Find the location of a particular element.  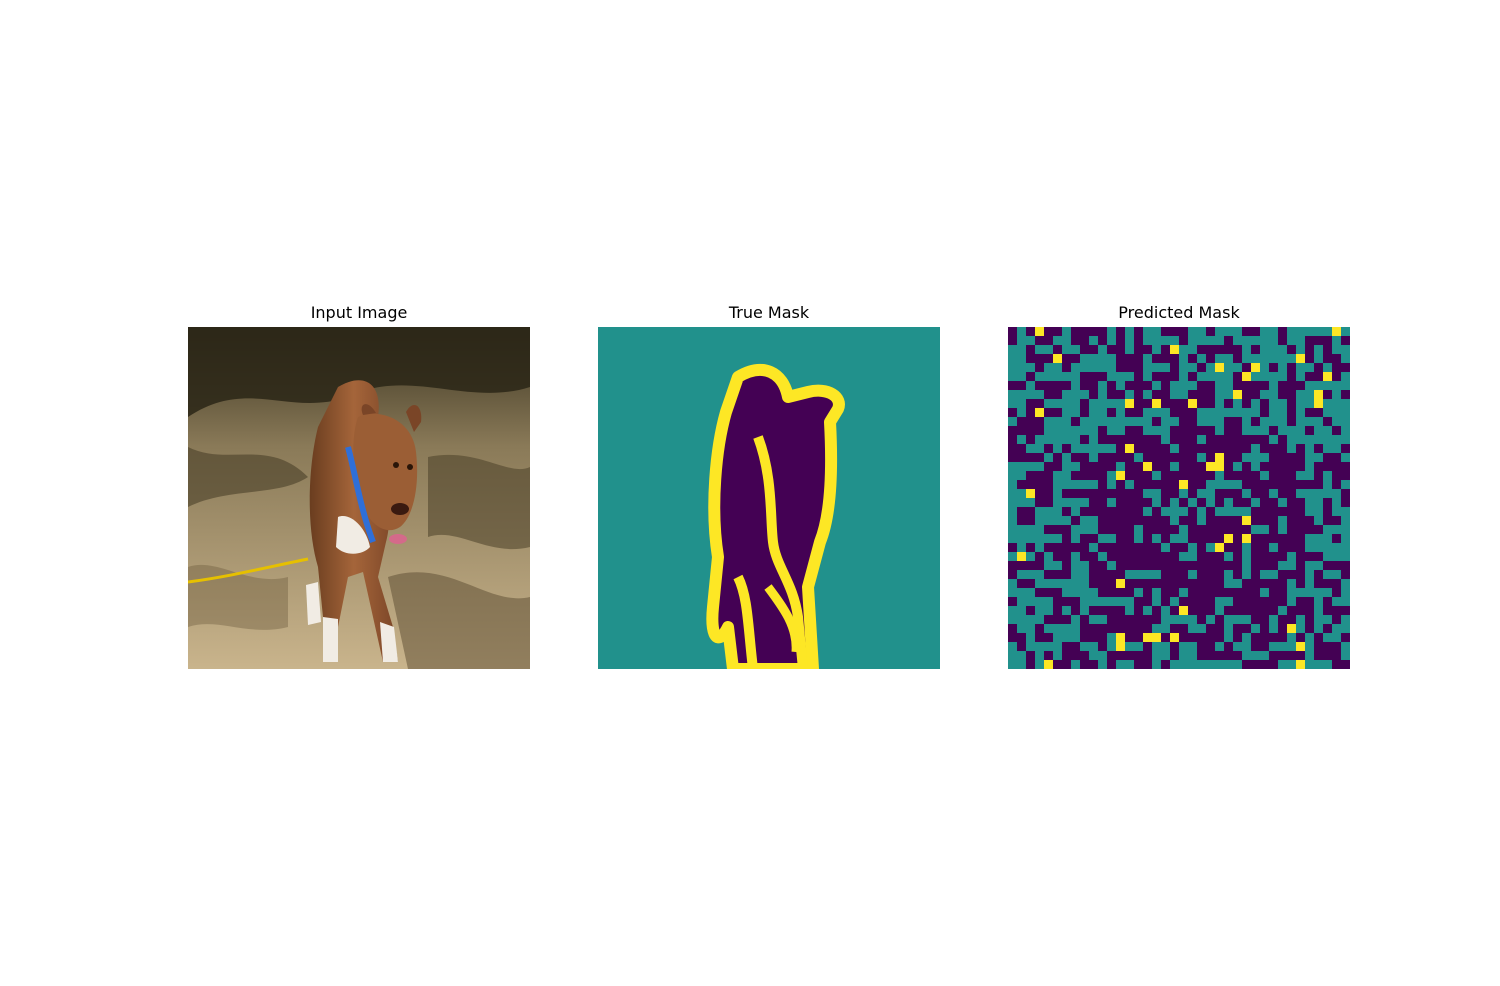

true-mask-image is located at coordinates (769, 498).